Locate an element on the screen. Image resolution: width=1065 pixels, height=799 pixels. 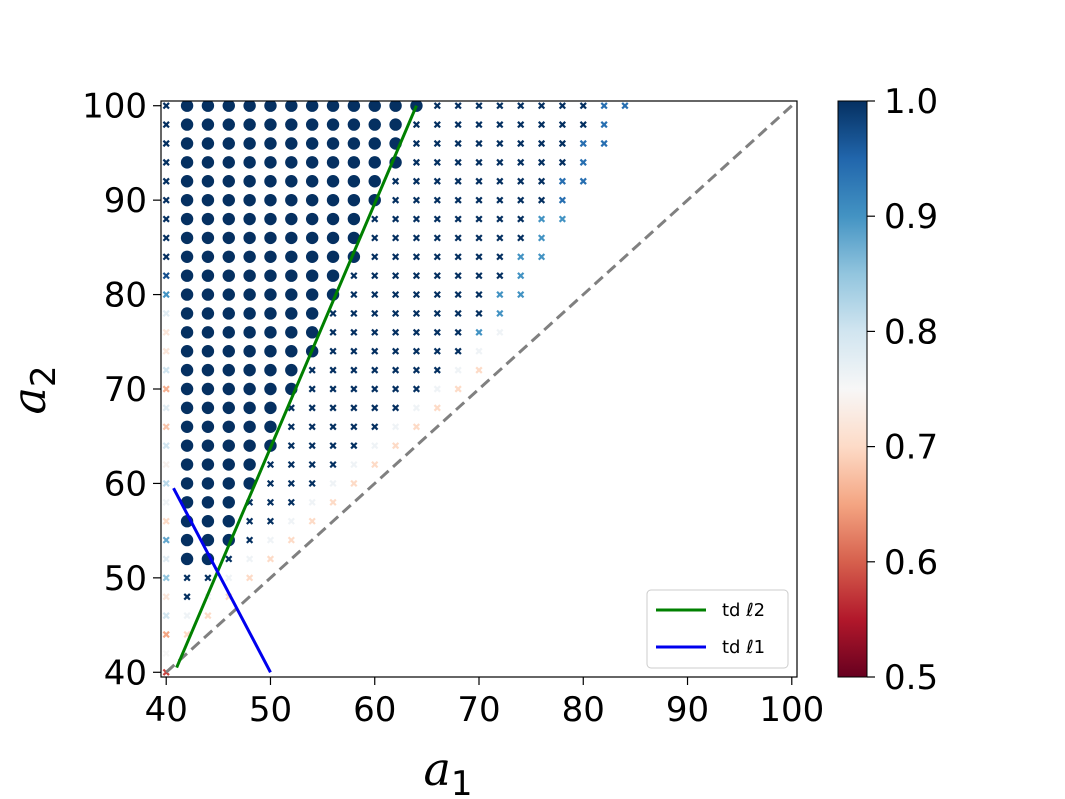
colorbar-tick-label: 0.6 is located at coordinates (911, 563).